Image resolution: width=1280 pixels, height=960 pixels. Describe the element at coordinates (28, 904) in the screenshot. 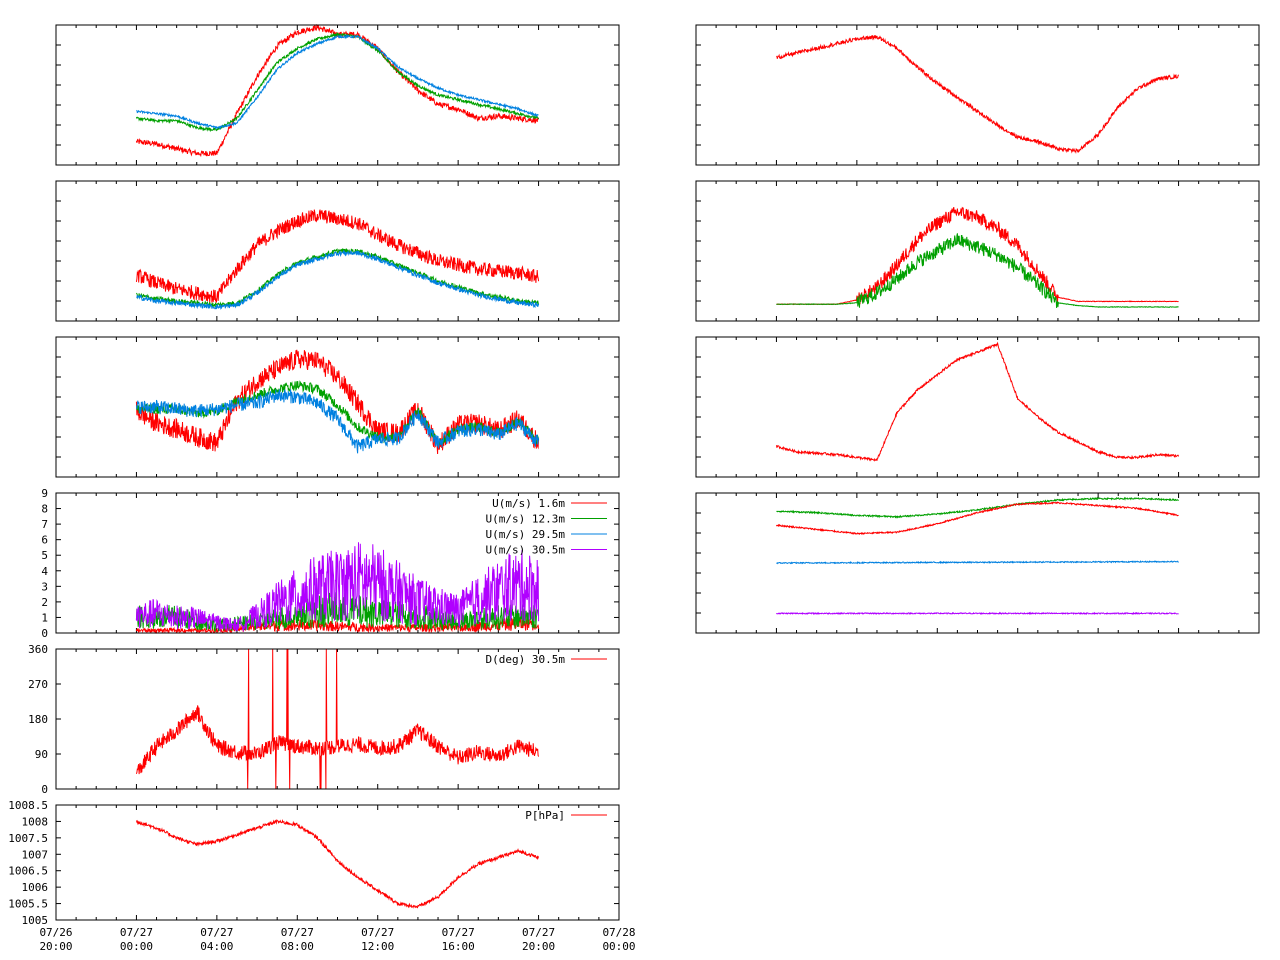

I see `y-tick-label: 1005.5` at that location.